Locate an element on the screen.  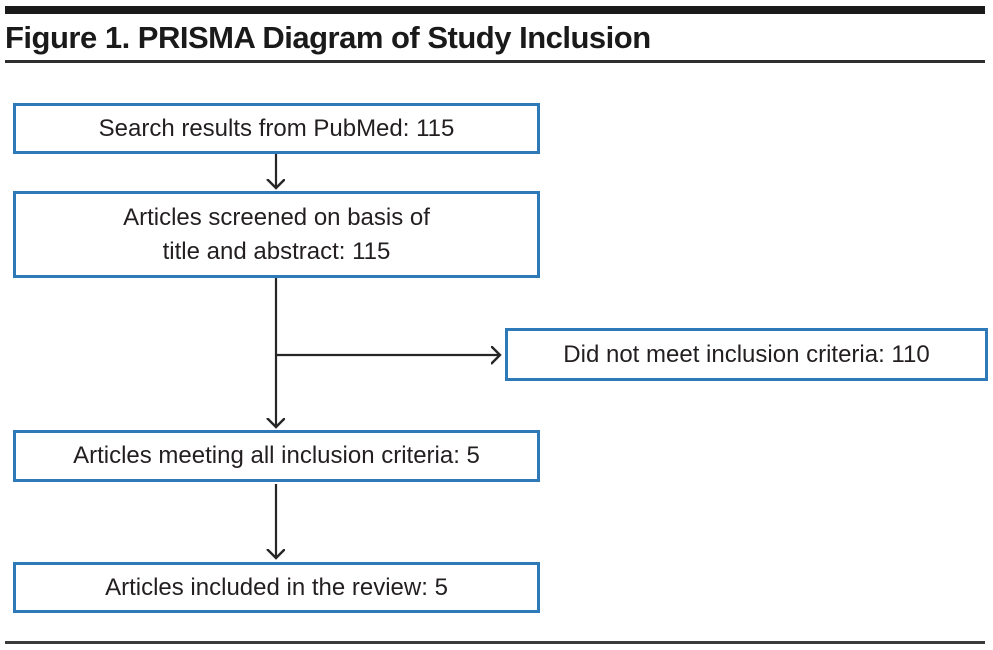
flow-box-label: Did not meet inclusion criteria: 110 is located at coordinates (746, 354).